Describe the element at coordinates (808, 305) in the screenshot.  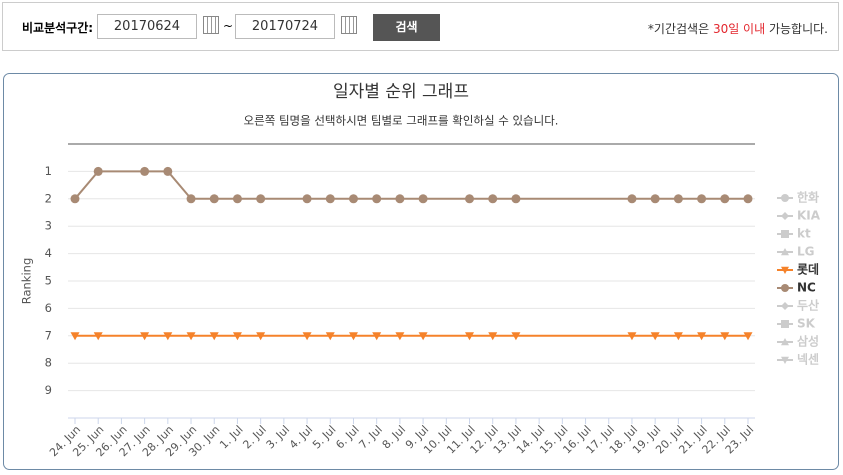
I see `legend-label: 두산` at that location.